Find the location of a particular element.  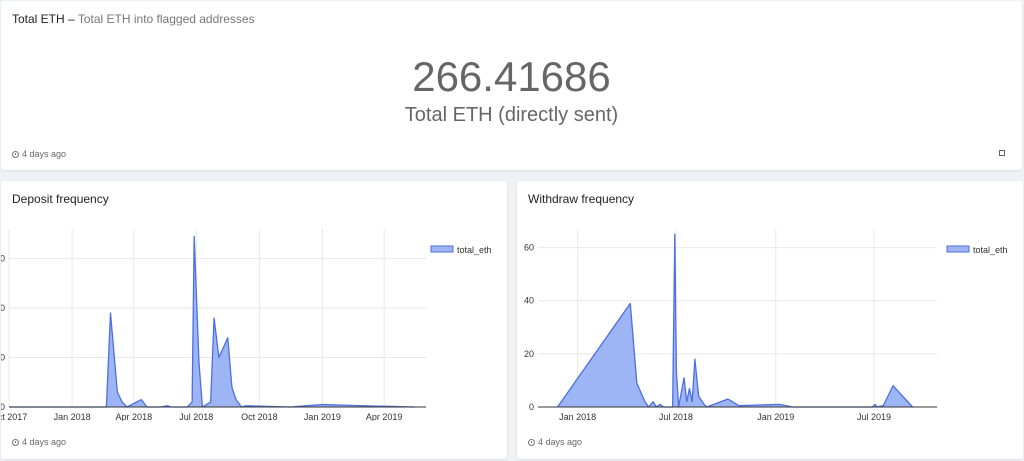

card-subtitle: Total ETH into flagged addresses is located at coordinates (166, 19).